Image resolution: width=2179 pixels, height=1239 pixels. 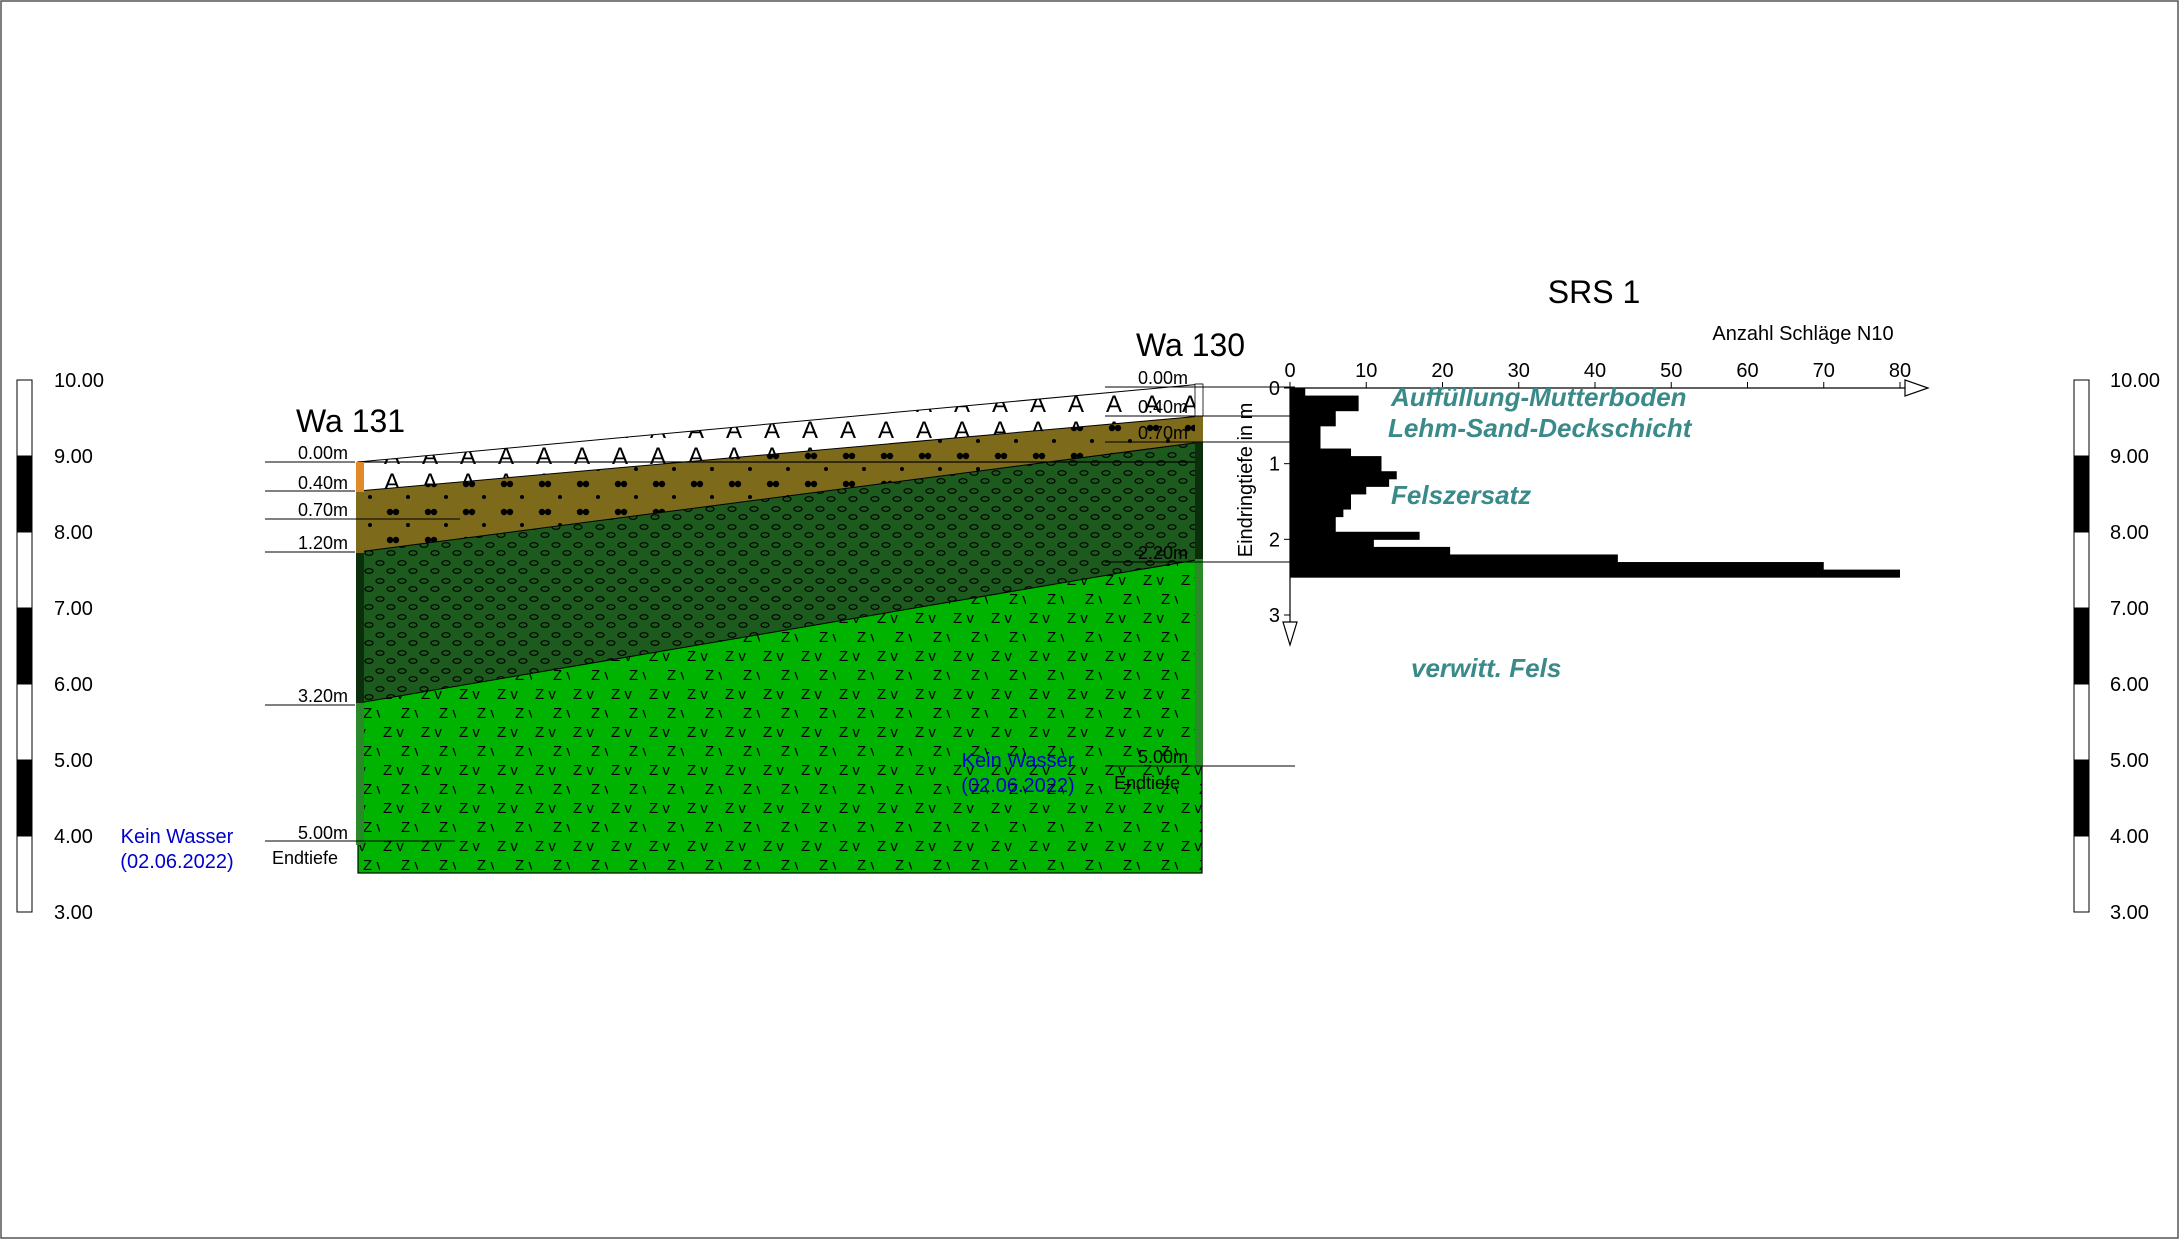 What do you see at coordinates (323, 696) in the screenshot?
I see `depth-label: 3.20m` at bounding box center [323, 696].